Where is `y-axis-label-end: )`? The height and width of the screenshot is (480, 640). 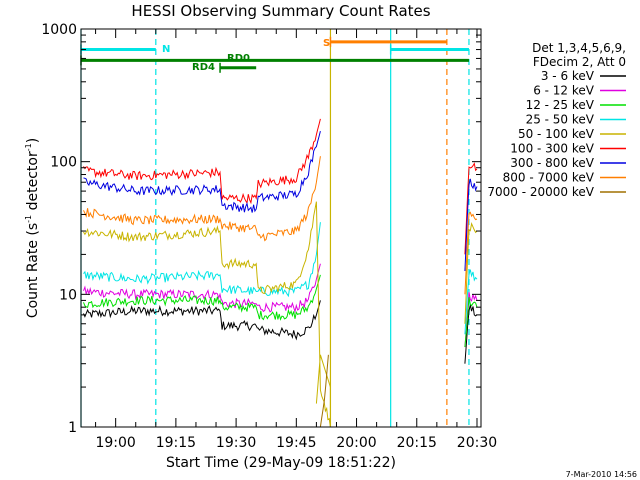 y-axis-label-end: ) is located at coordinates (33, 140).